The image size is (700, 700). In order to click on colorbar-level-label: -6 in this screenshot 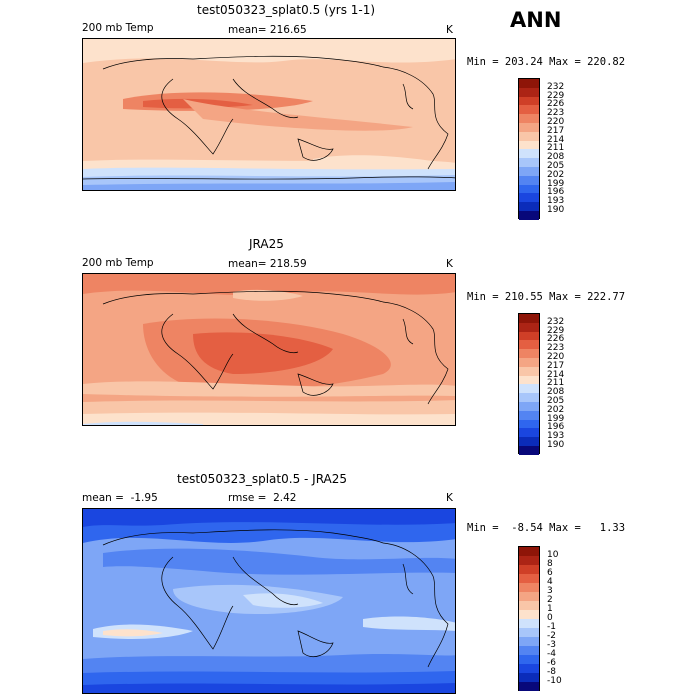, I will do `click(551, 663)`.